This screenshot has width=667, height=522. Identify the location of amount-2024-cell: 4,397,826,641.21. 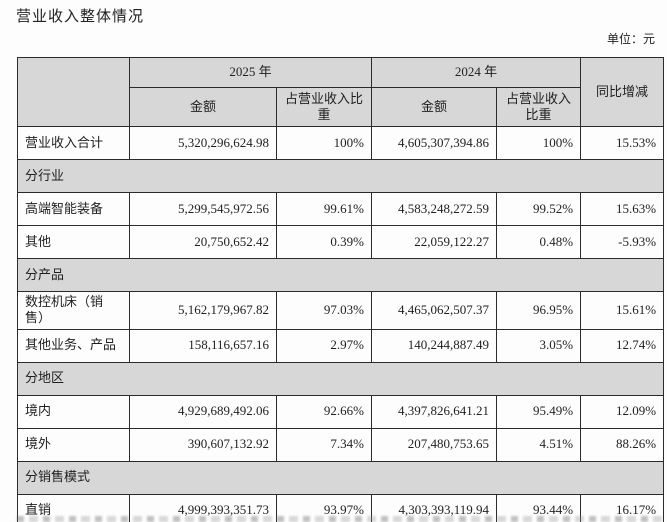
(434, 411).